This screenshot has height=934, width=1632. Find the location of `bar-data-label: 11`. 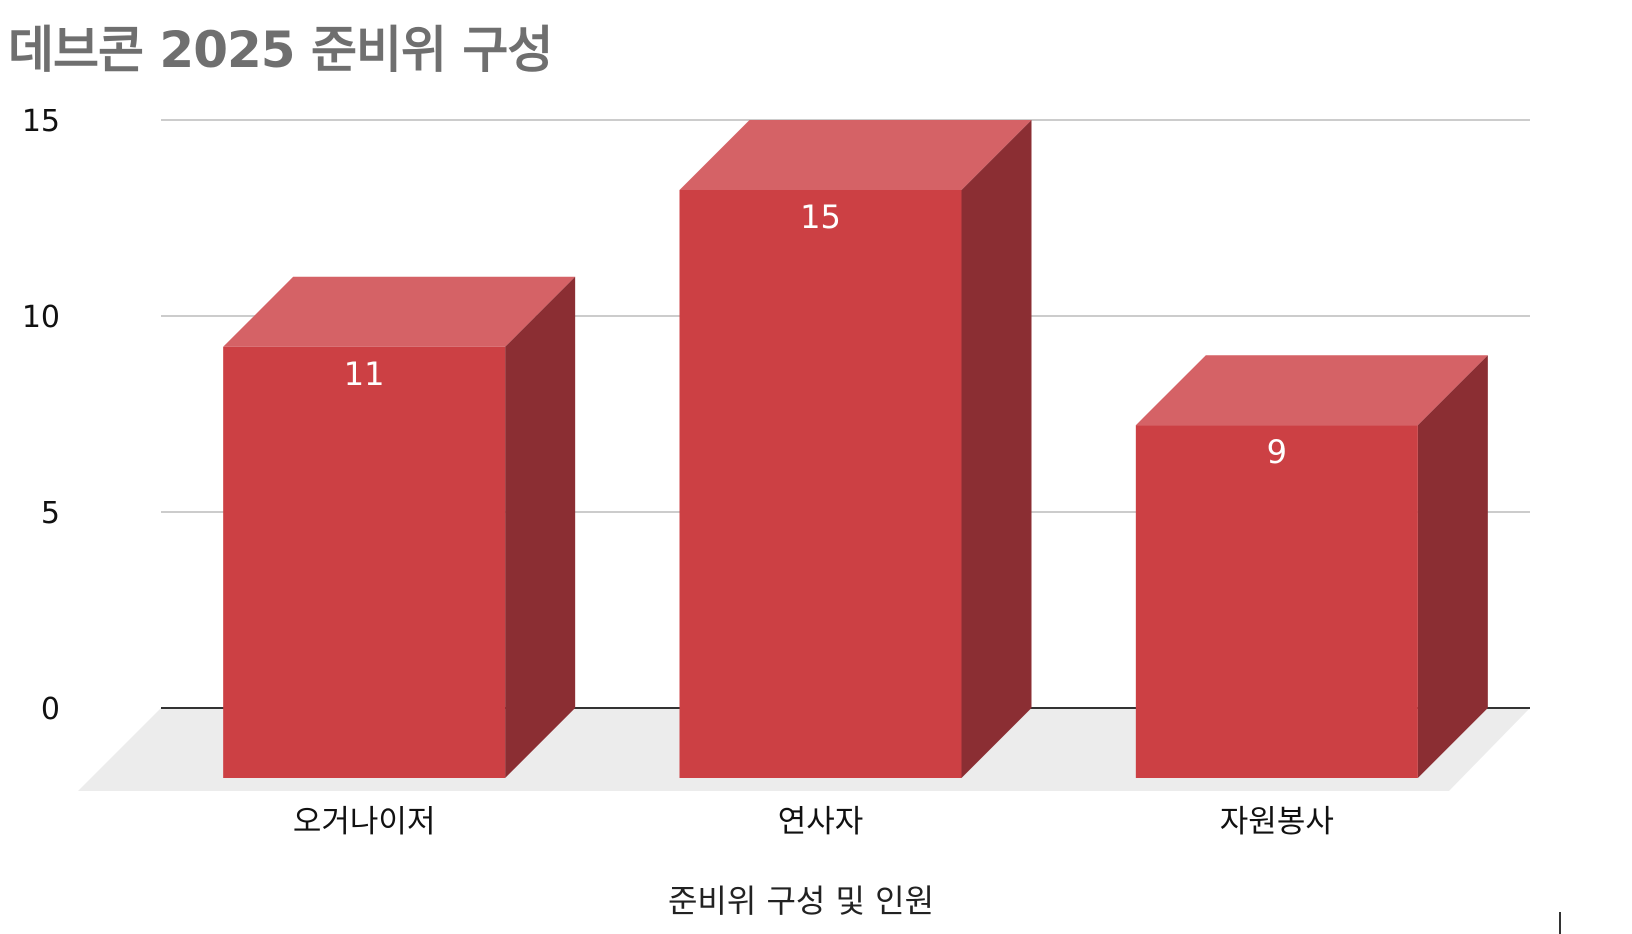

bar-data-label: 11 is located at coordinates (364, 374).